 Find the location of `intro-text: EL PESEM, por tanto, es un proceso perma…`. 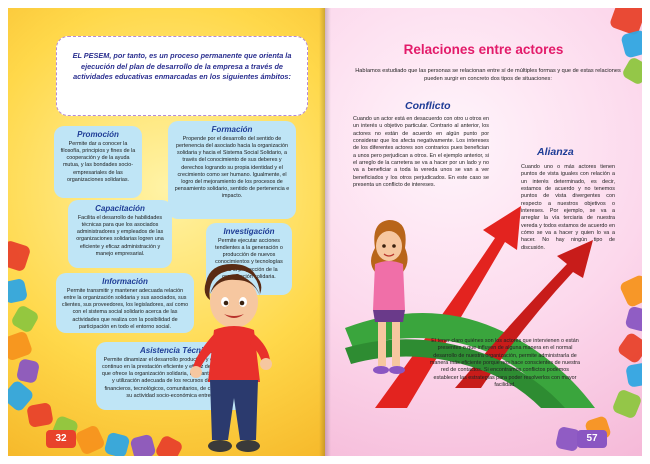

intro-text: EL PESEM, por tanto, es un proceso perma… is located at coordinates (182, 66).